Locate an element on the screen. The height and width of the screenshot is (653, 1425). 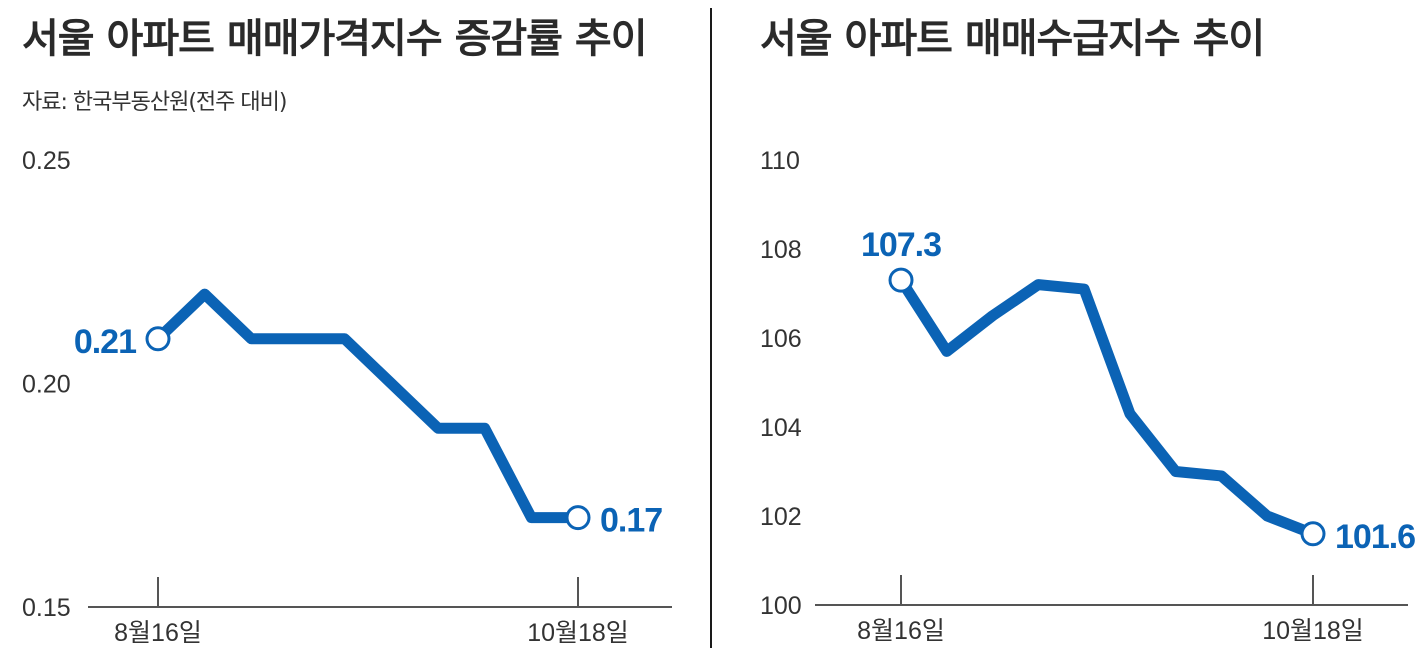
left-series-line is located at coordinates (368, 406).